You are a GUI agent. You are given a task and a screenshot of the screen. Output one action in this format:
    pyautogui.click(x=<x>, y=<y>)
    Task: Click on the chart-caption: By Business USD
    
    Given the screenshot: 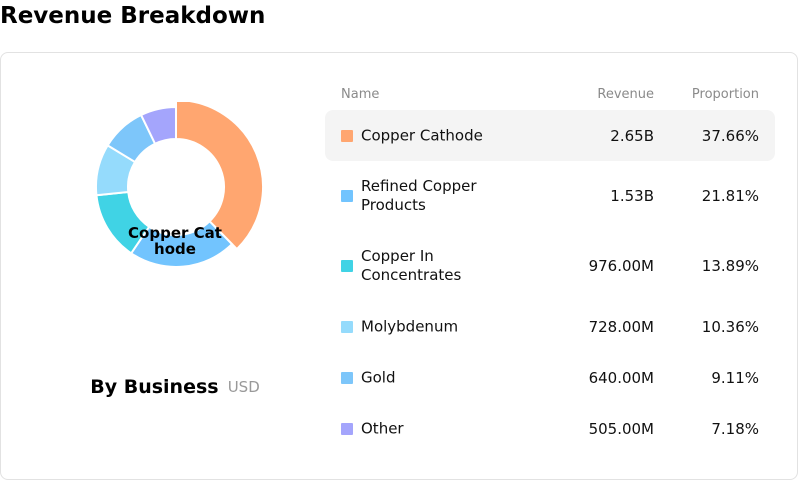 What is the action you would take?
    pyautogui.click(x=175, y=387)
    